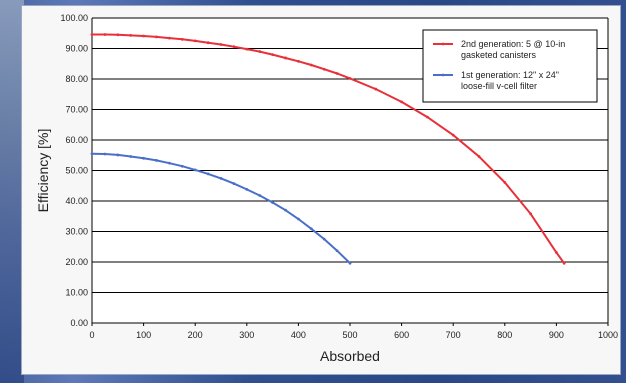 The width and height of the screenshot is (626, 383). What do you see at coordinates (453, 335) in the screenshot?
I see `x-tick-label: 700` at bounding box center [453, 335].